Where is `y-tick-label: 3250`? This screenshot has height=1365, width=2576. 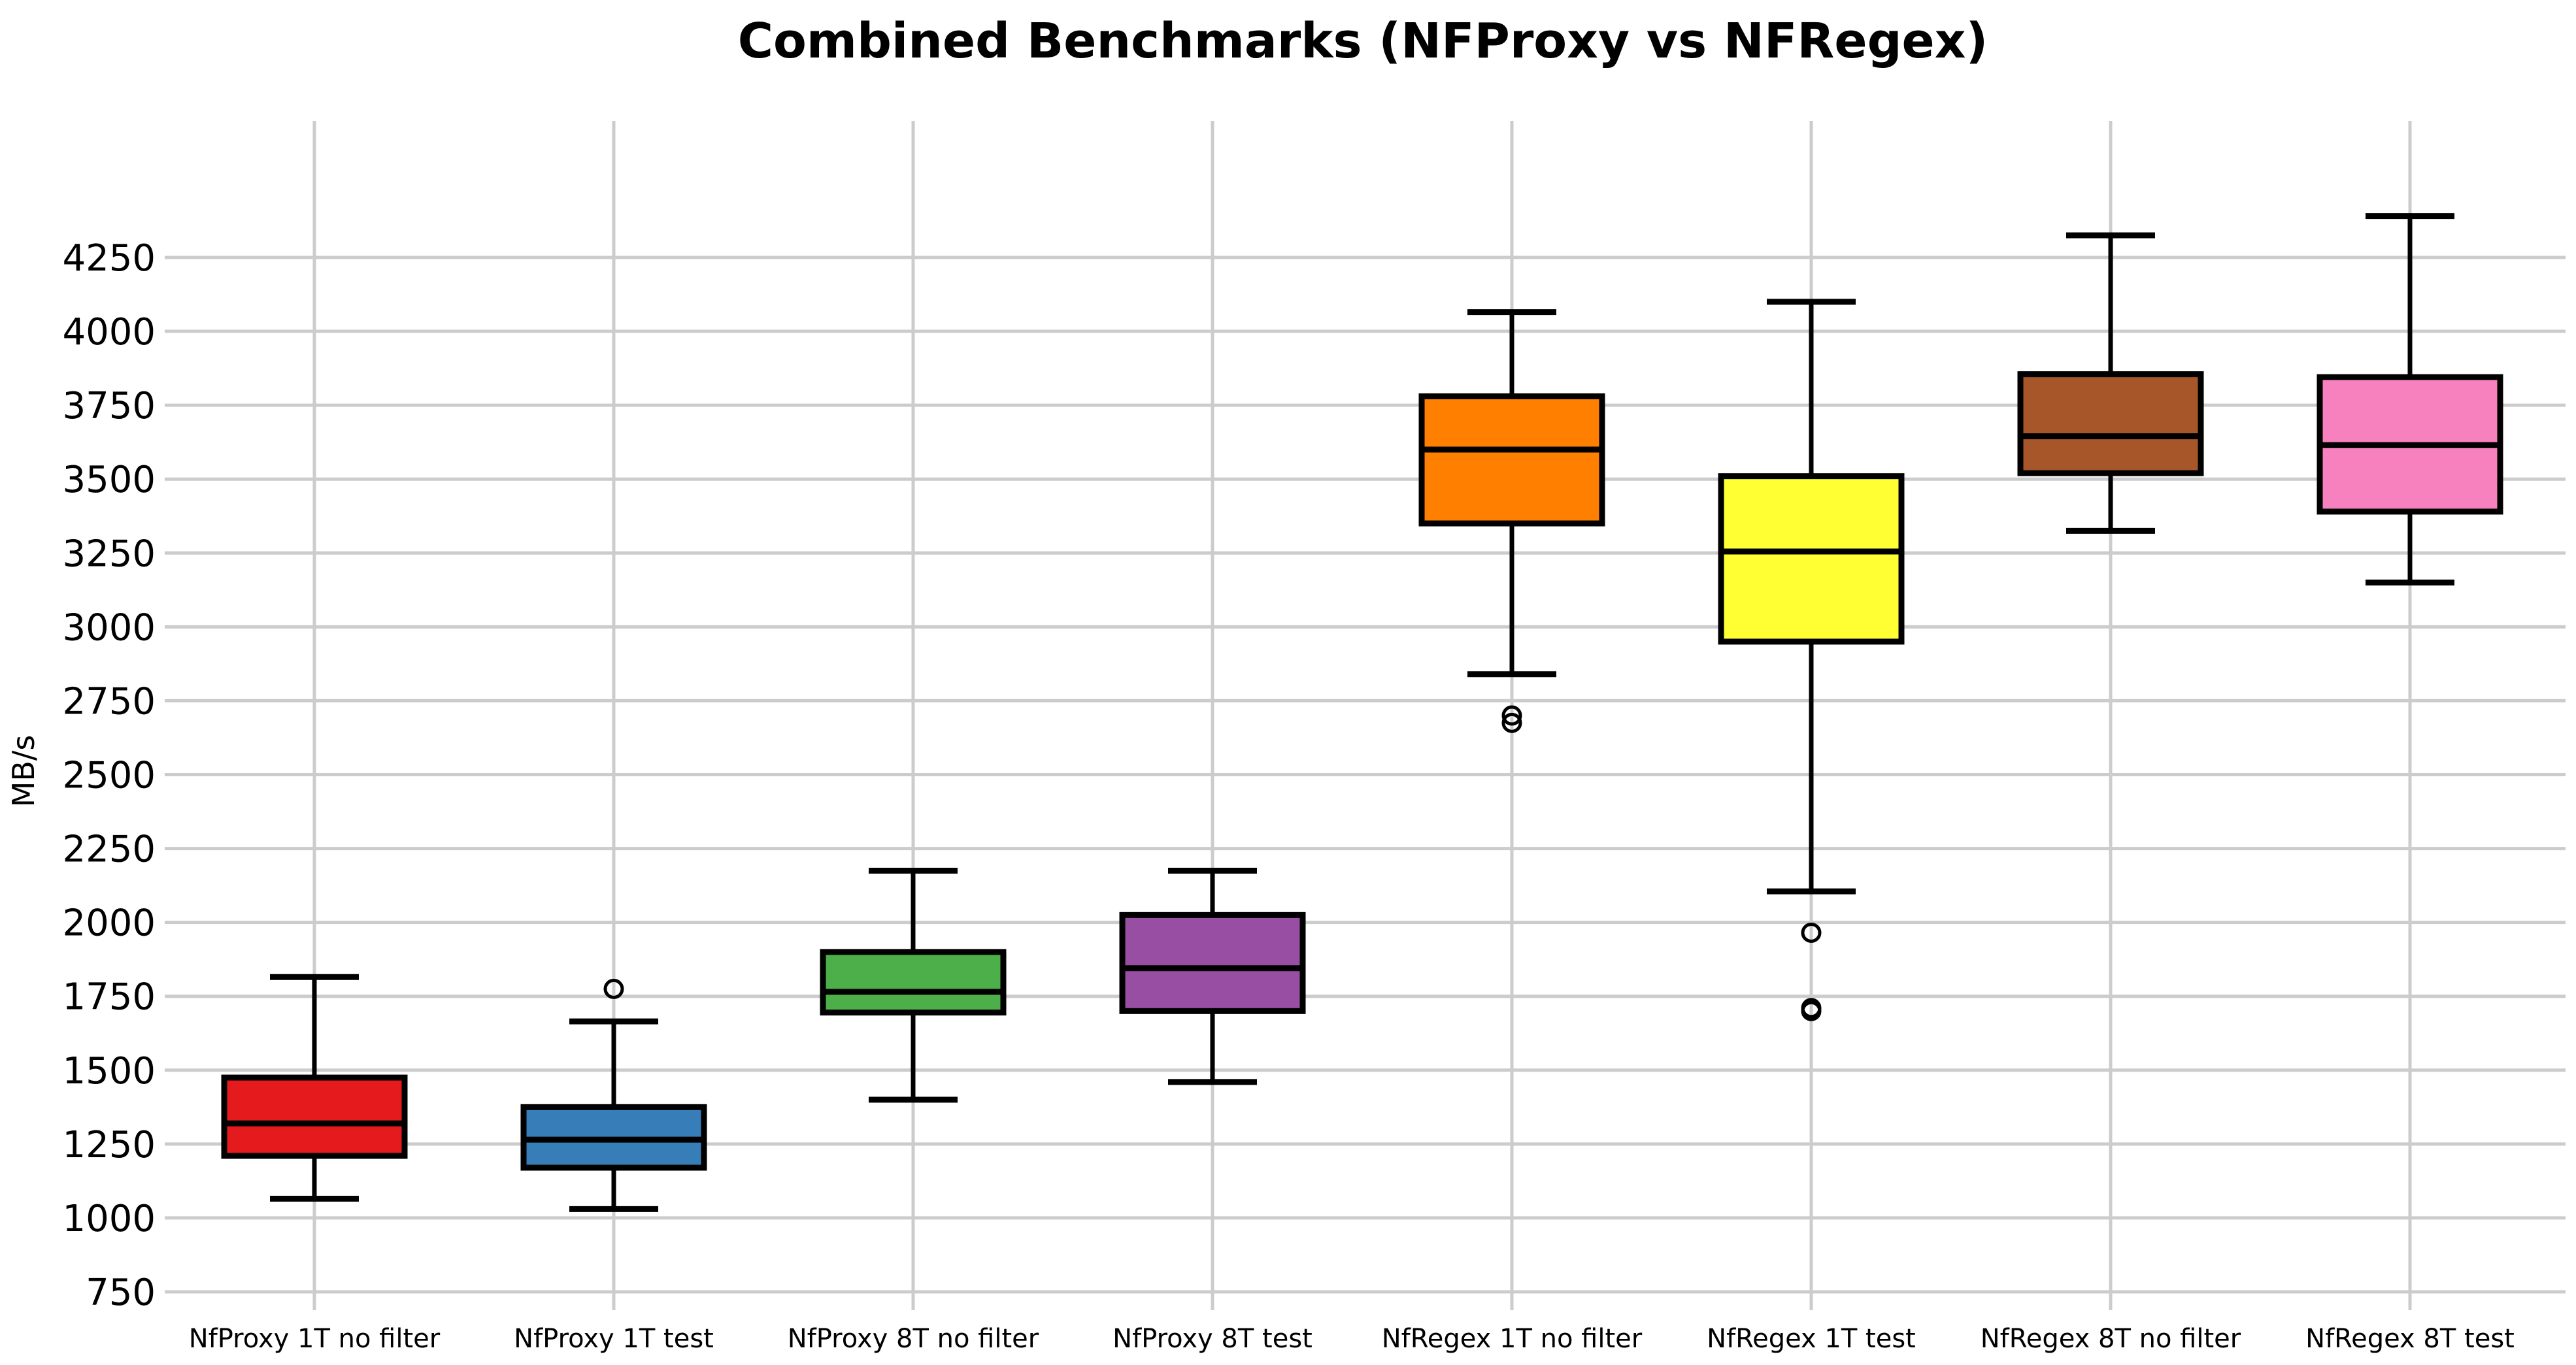 y-tick-label: 3250 is located at coordinates (109, 554).